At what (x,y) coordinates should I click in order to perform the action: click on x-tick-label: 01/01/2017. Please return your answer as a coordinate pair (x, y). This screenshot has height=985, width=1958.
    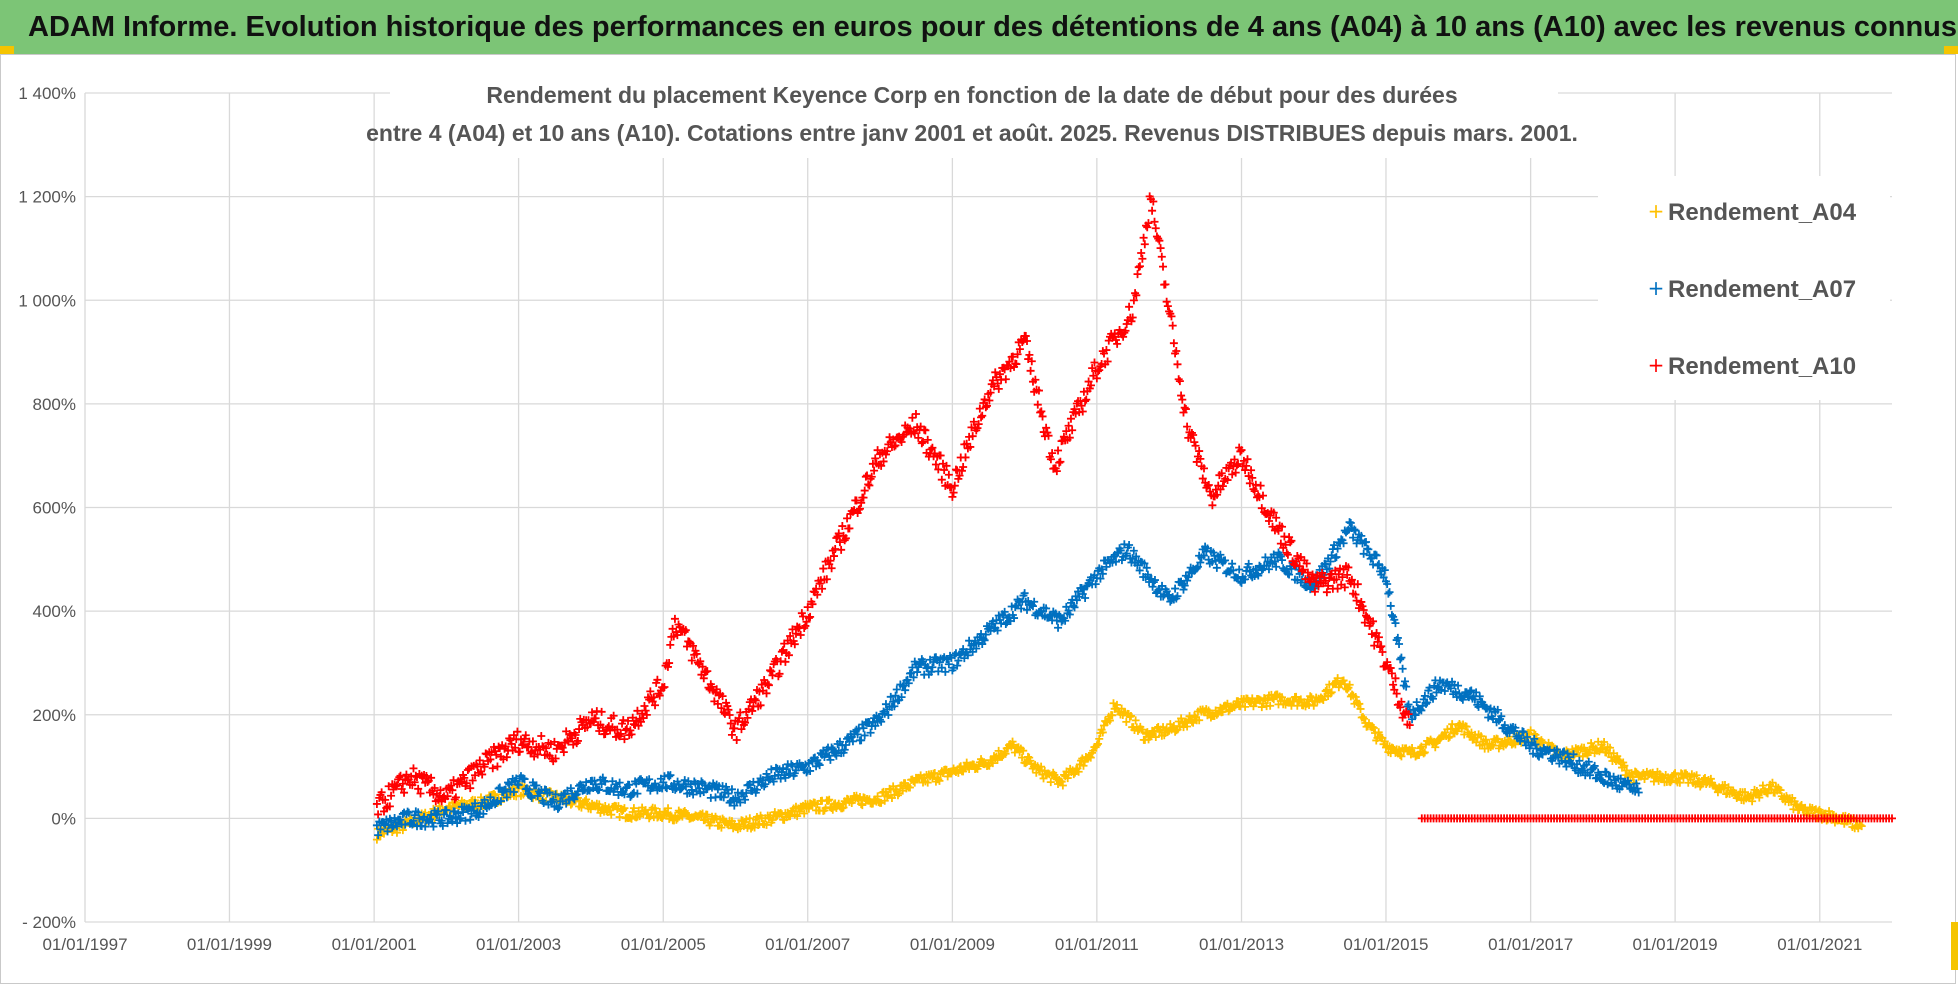
    Looking at the image, I should click on (1530, 944).